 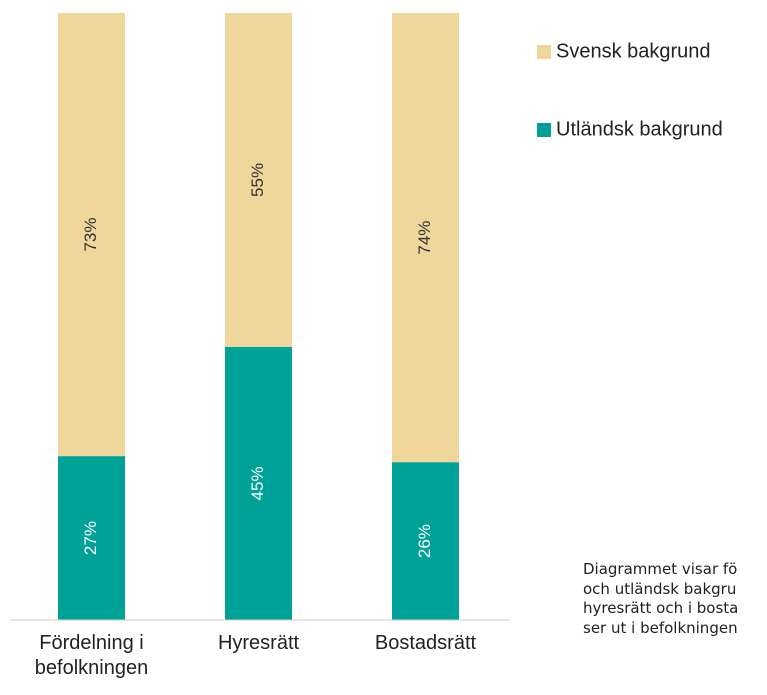 I want to click on x-tick-label: Fördelning i befolkningen, so click(x=91, y=655).